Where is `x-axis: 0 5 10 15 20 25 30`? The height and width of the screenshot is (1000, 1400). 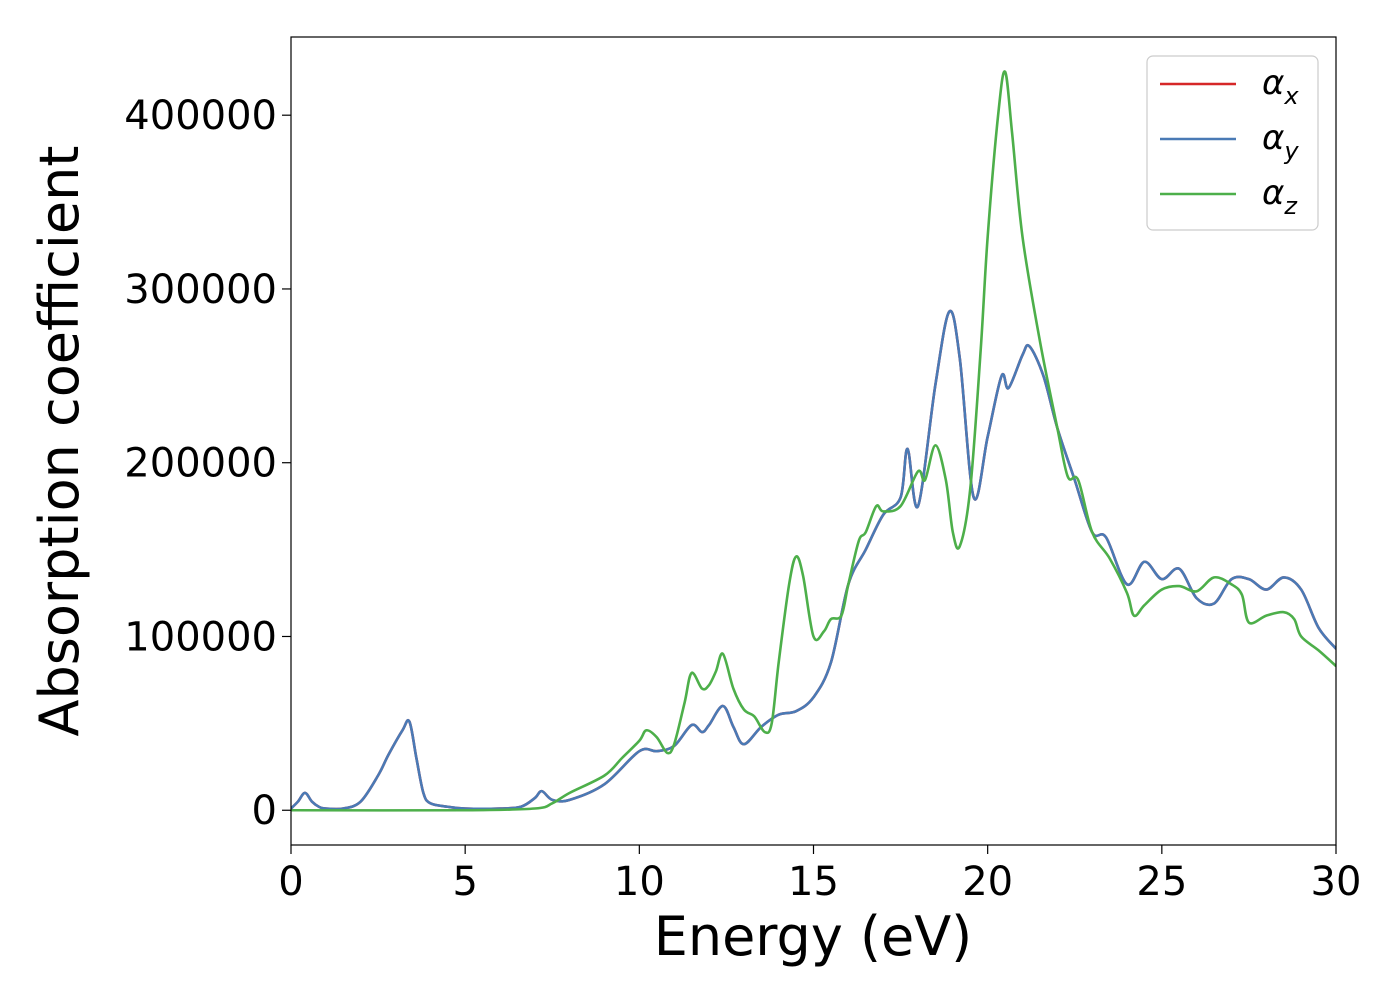
x-axis: 0 5 10 15 20 25 30 is located at coordinates (819, 875).